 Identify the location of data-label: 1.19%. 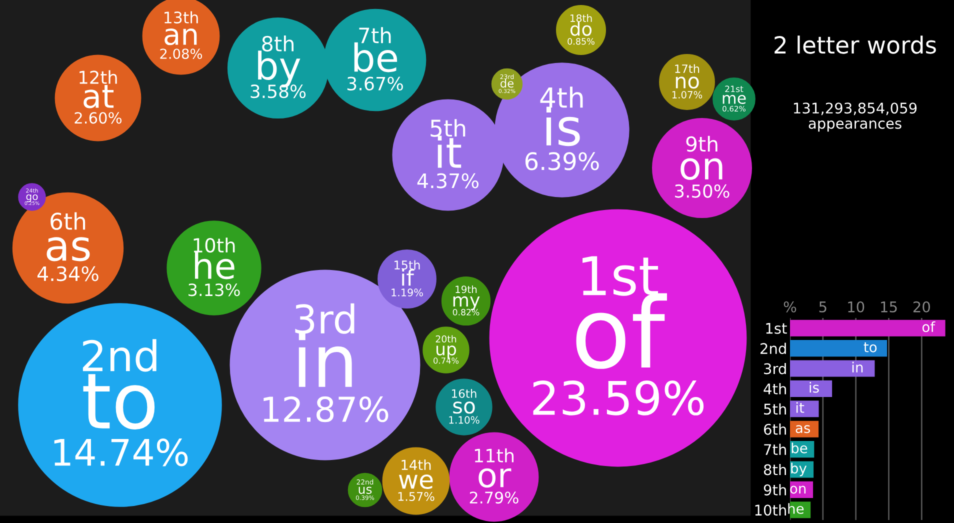
(407, 292).